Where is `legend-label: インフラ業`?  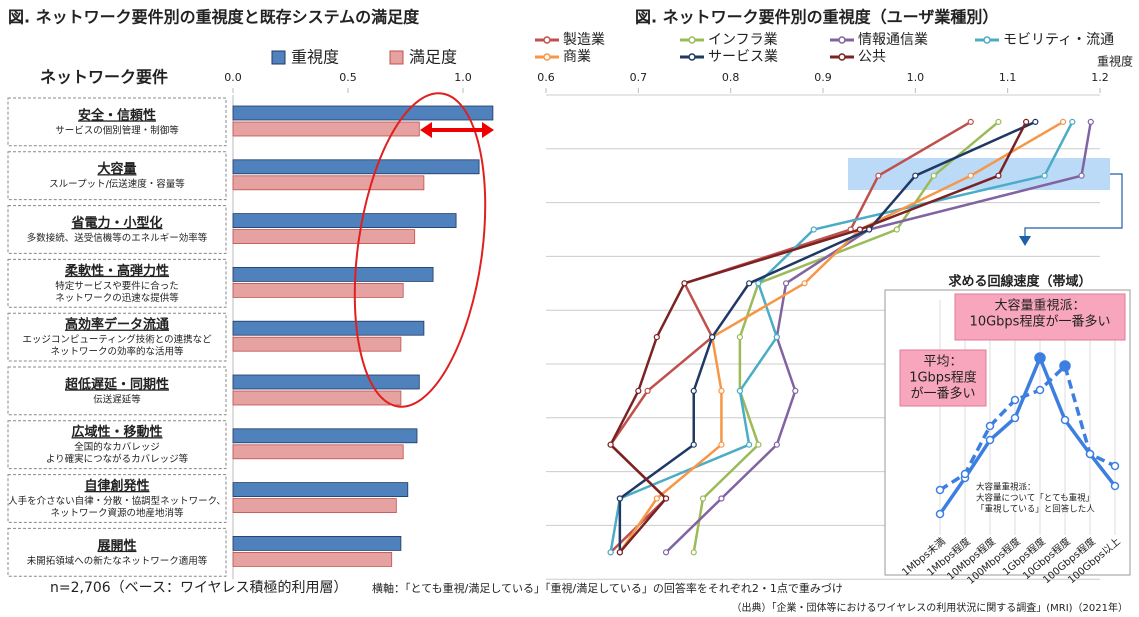 legend-label: インフラ業 is located at coordinates (743, 40).